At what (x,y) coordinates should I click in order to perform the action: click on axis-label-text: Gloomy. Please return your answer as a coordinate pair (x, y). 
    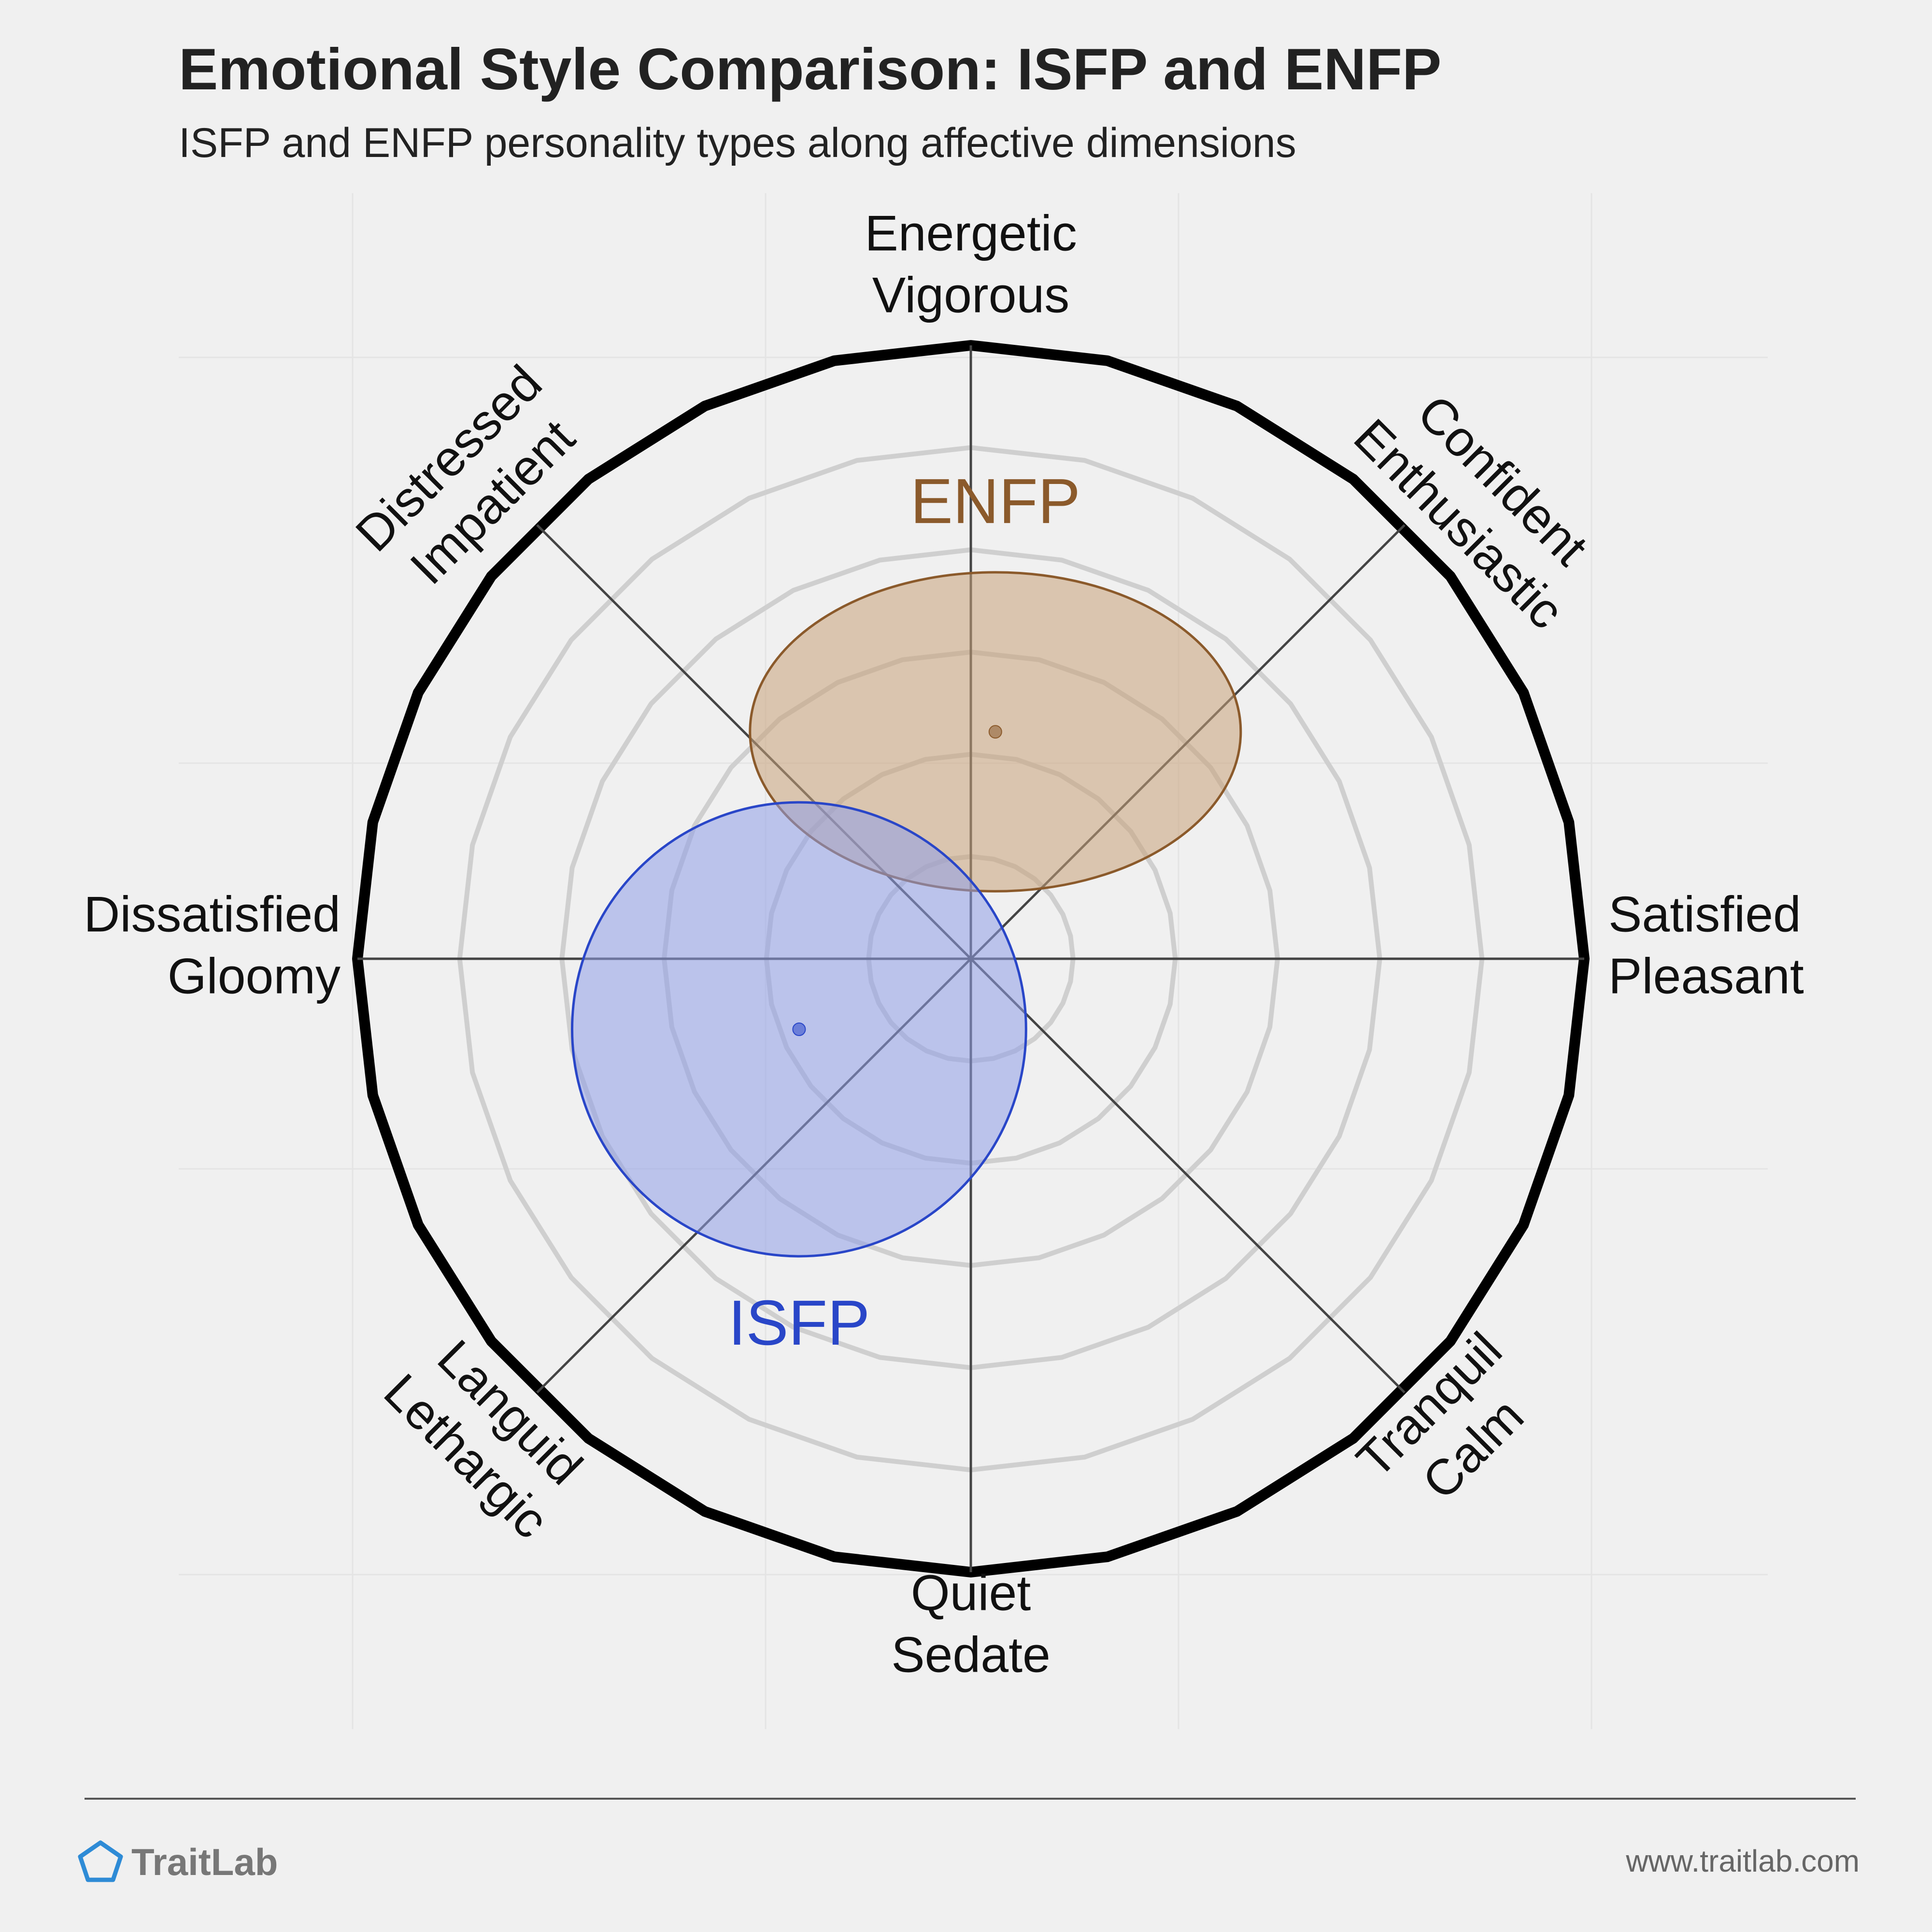
    Looking at the image, I should click on (254, 976).